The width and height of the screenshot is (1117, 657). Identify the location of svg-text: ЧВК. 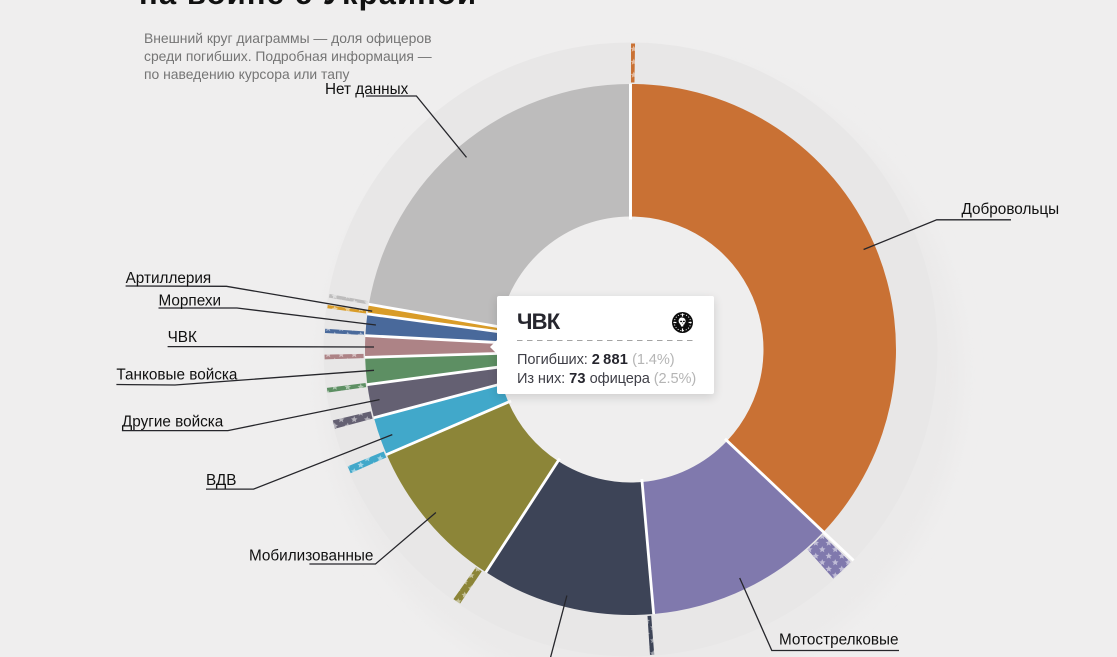
(182, 337).